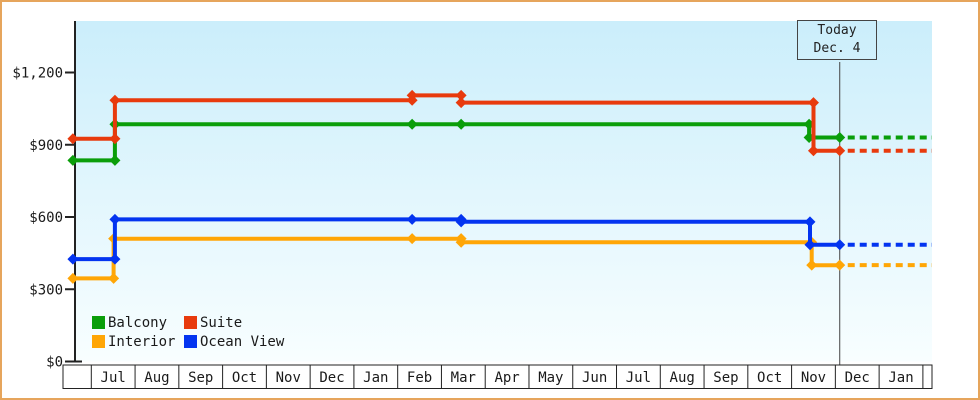 The width and height of the screenshot is (980, 400). I want to click on legend-label-ocean-view: Ocean View, so click(242, 341).